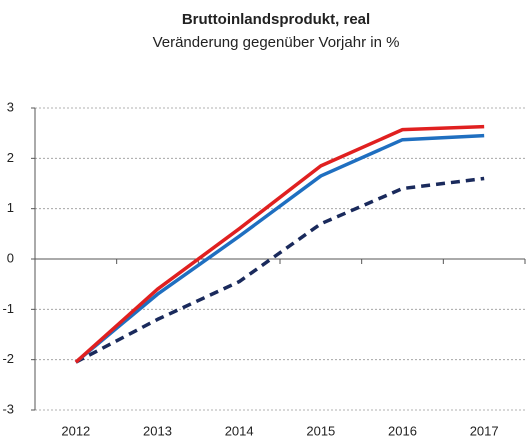 This screenshot has width=529, height=444. What do you see at coordinates (8, 408) in the screenshot?
I see `y-tick-label: -3` at bounding box center [8, 408].